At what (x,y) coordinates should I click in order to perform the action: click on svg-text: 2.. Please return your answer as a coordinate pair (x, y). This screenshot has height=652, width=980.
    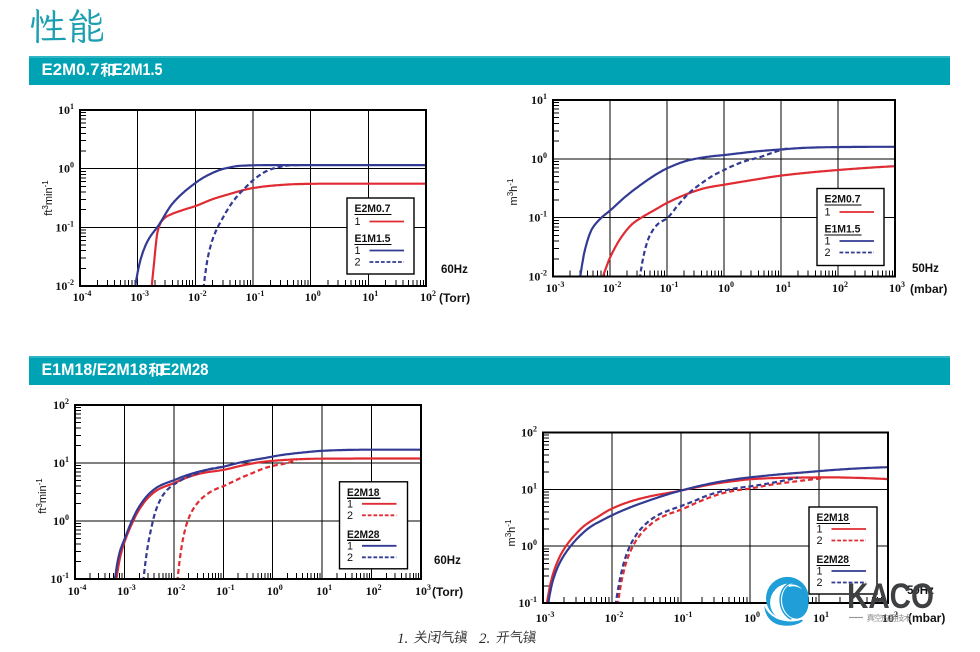
    Looking at the image, I should click on (484, 639).